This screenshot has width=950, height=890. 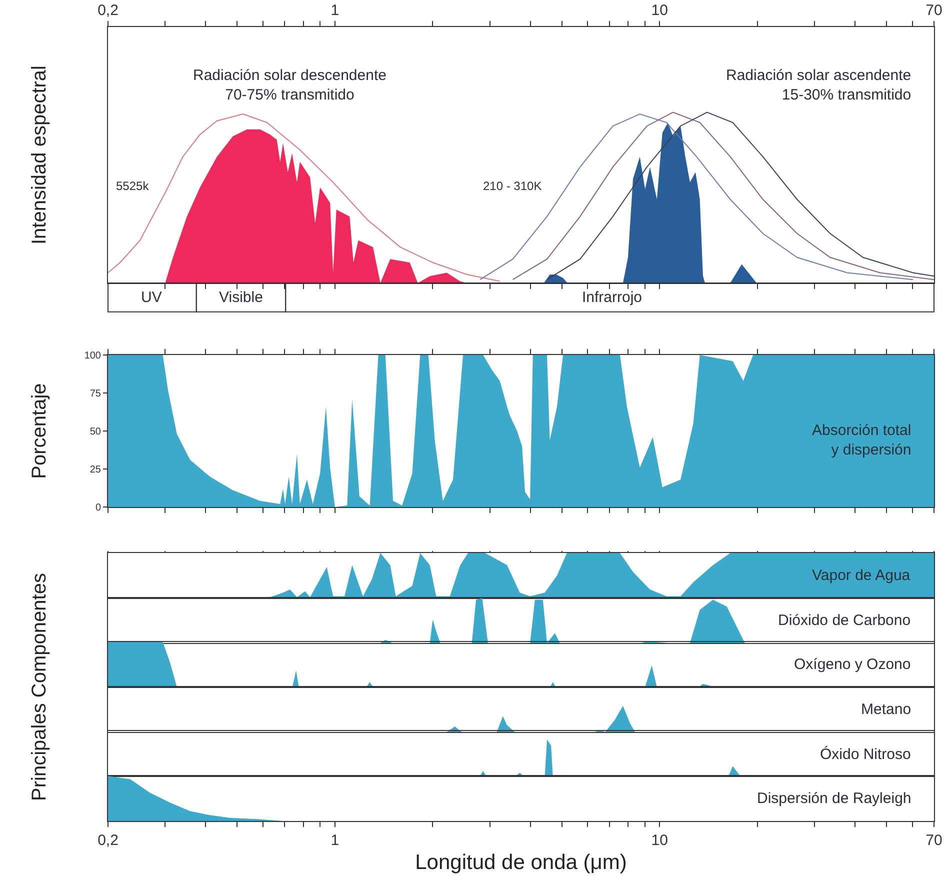 I want to click on annotation: Oxígeno y Ozono, so click(x=852, y=664).